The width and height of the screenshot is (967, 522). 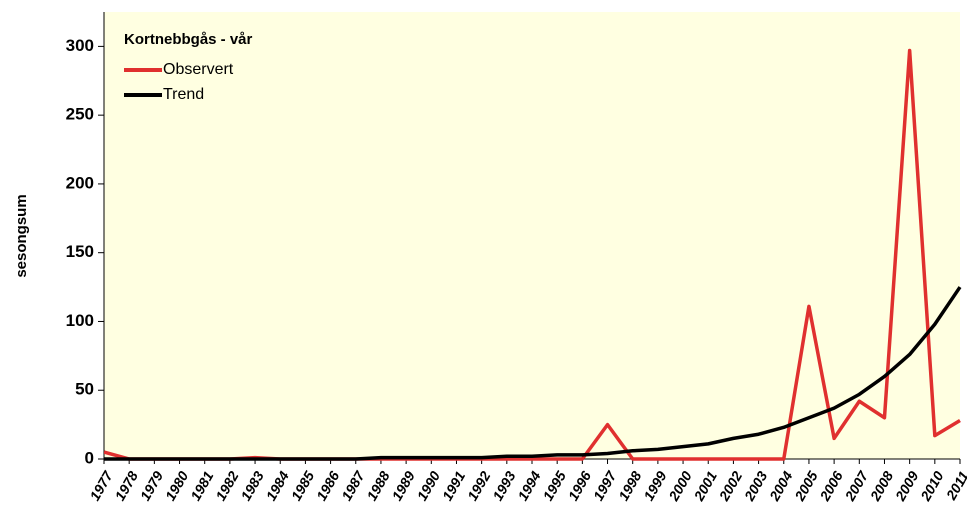 What do you see at coordinates (80, 114) in the screenshot?
I see `y-tick-label: 250` at bounding box center [80, 114].